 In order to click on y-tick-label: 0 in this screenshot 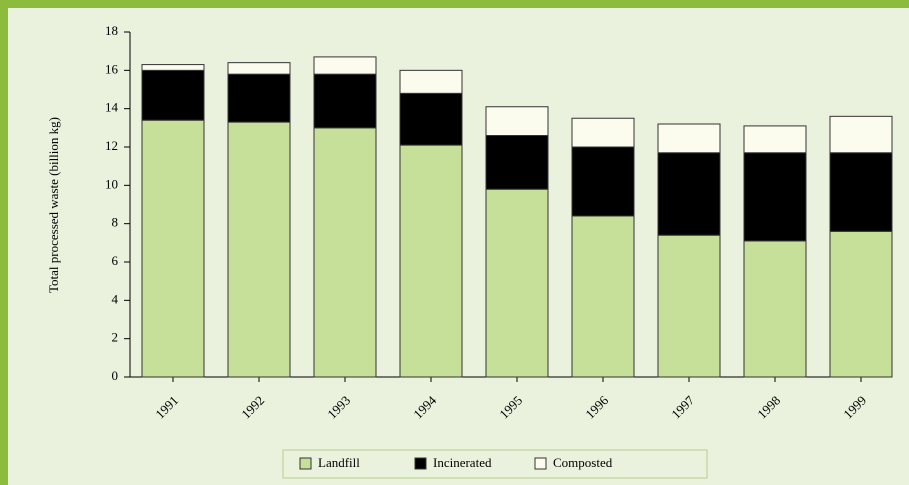, I will do `click(115, 375)`.